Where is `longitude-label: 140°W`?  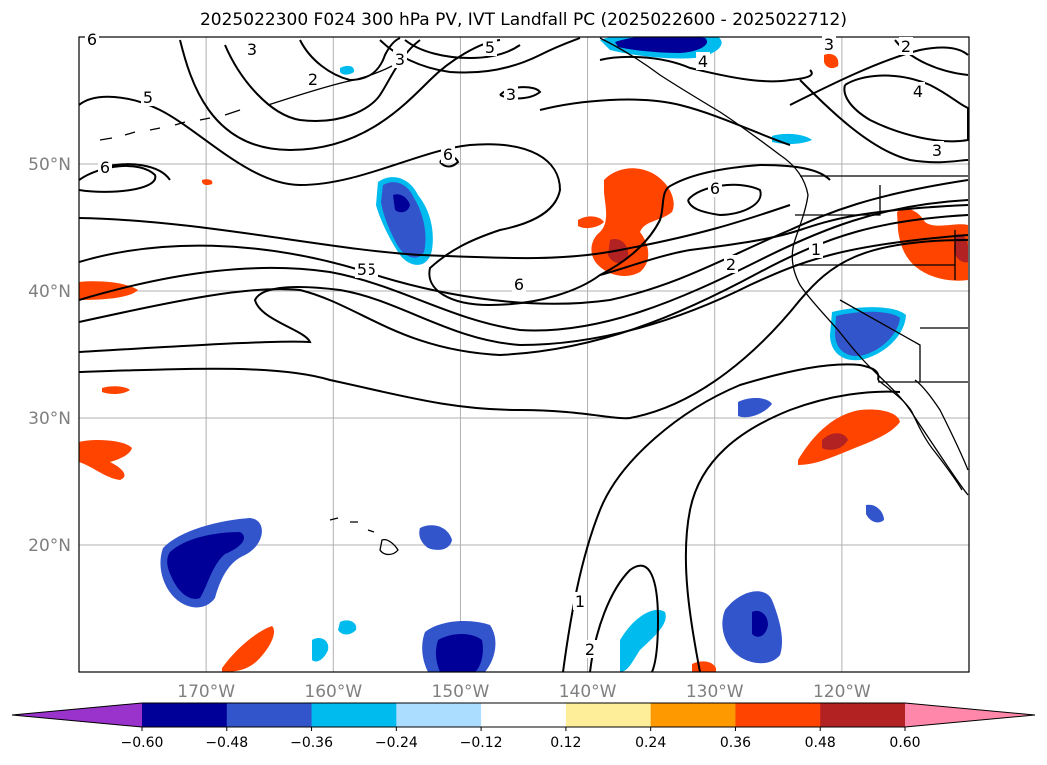
longitude-label: 140°W is located at coordinates (588, 692).